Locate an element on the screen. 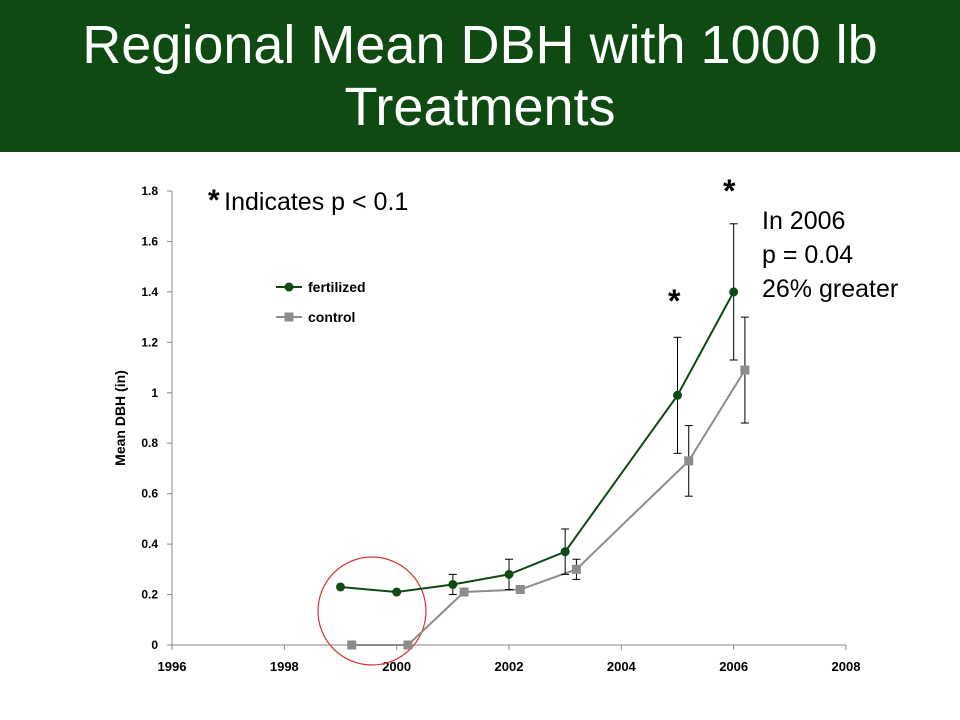 The height and width of the screenshot is (720, 960). legend-label-control: control is located at coordinates (331, 317).